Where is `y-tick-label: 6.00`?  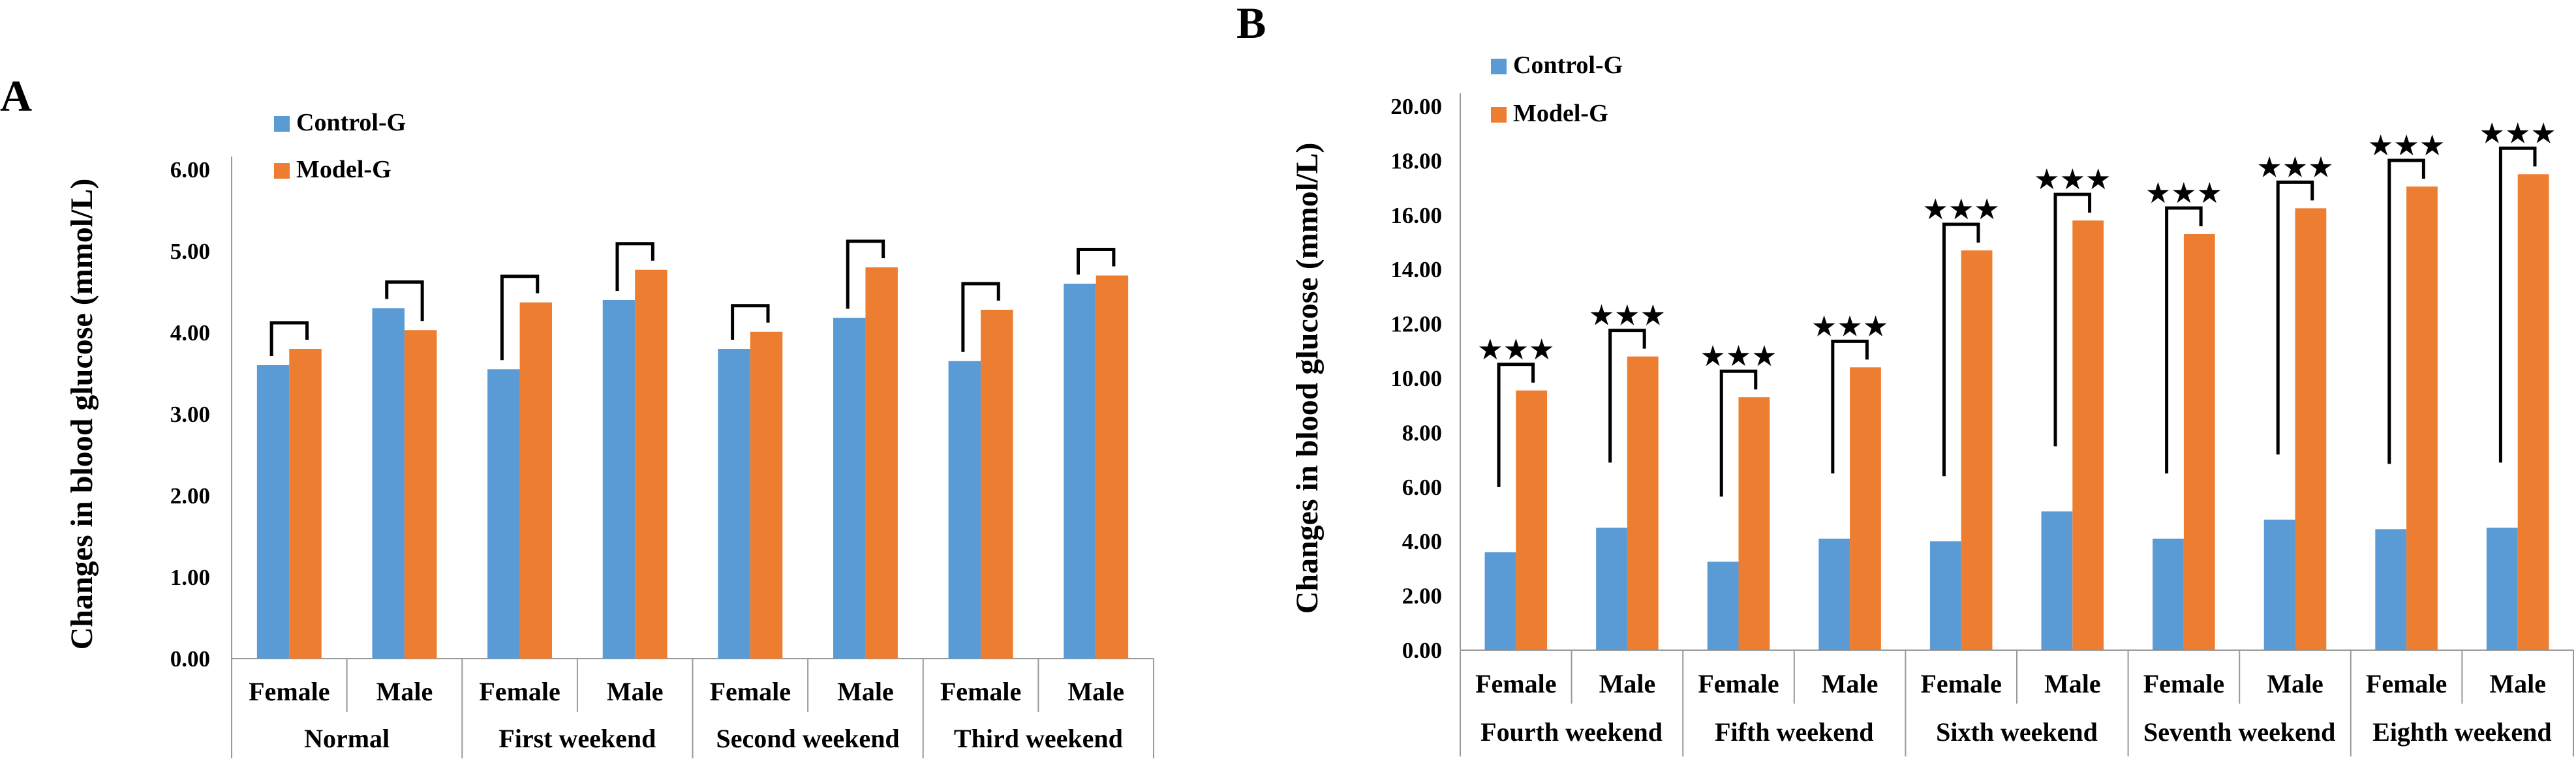
y-tick-label: 6.00 is located at coordinates (190, 170).